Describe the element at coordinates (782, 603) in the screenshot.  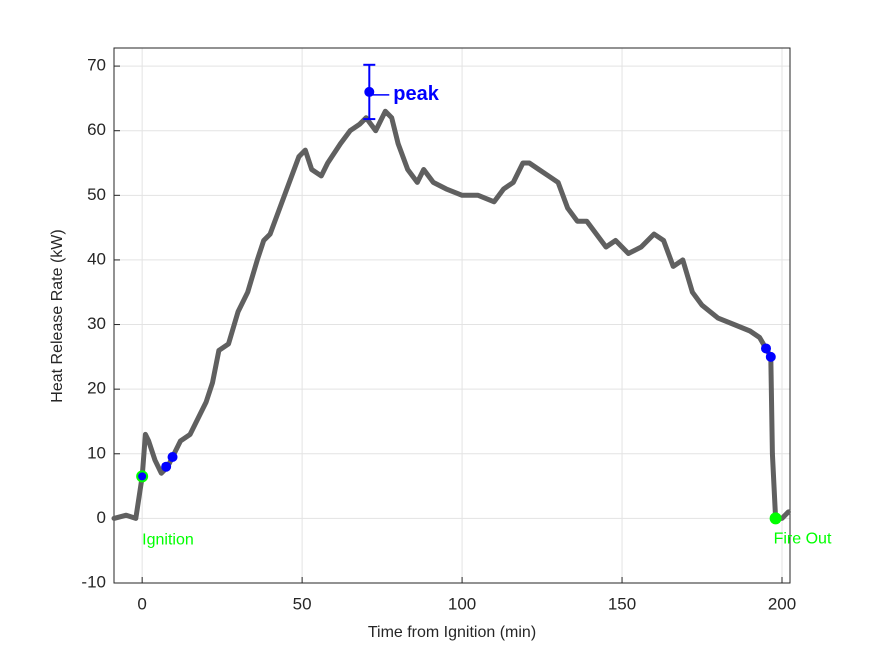
I see `x-tick-label: 200` at that location.